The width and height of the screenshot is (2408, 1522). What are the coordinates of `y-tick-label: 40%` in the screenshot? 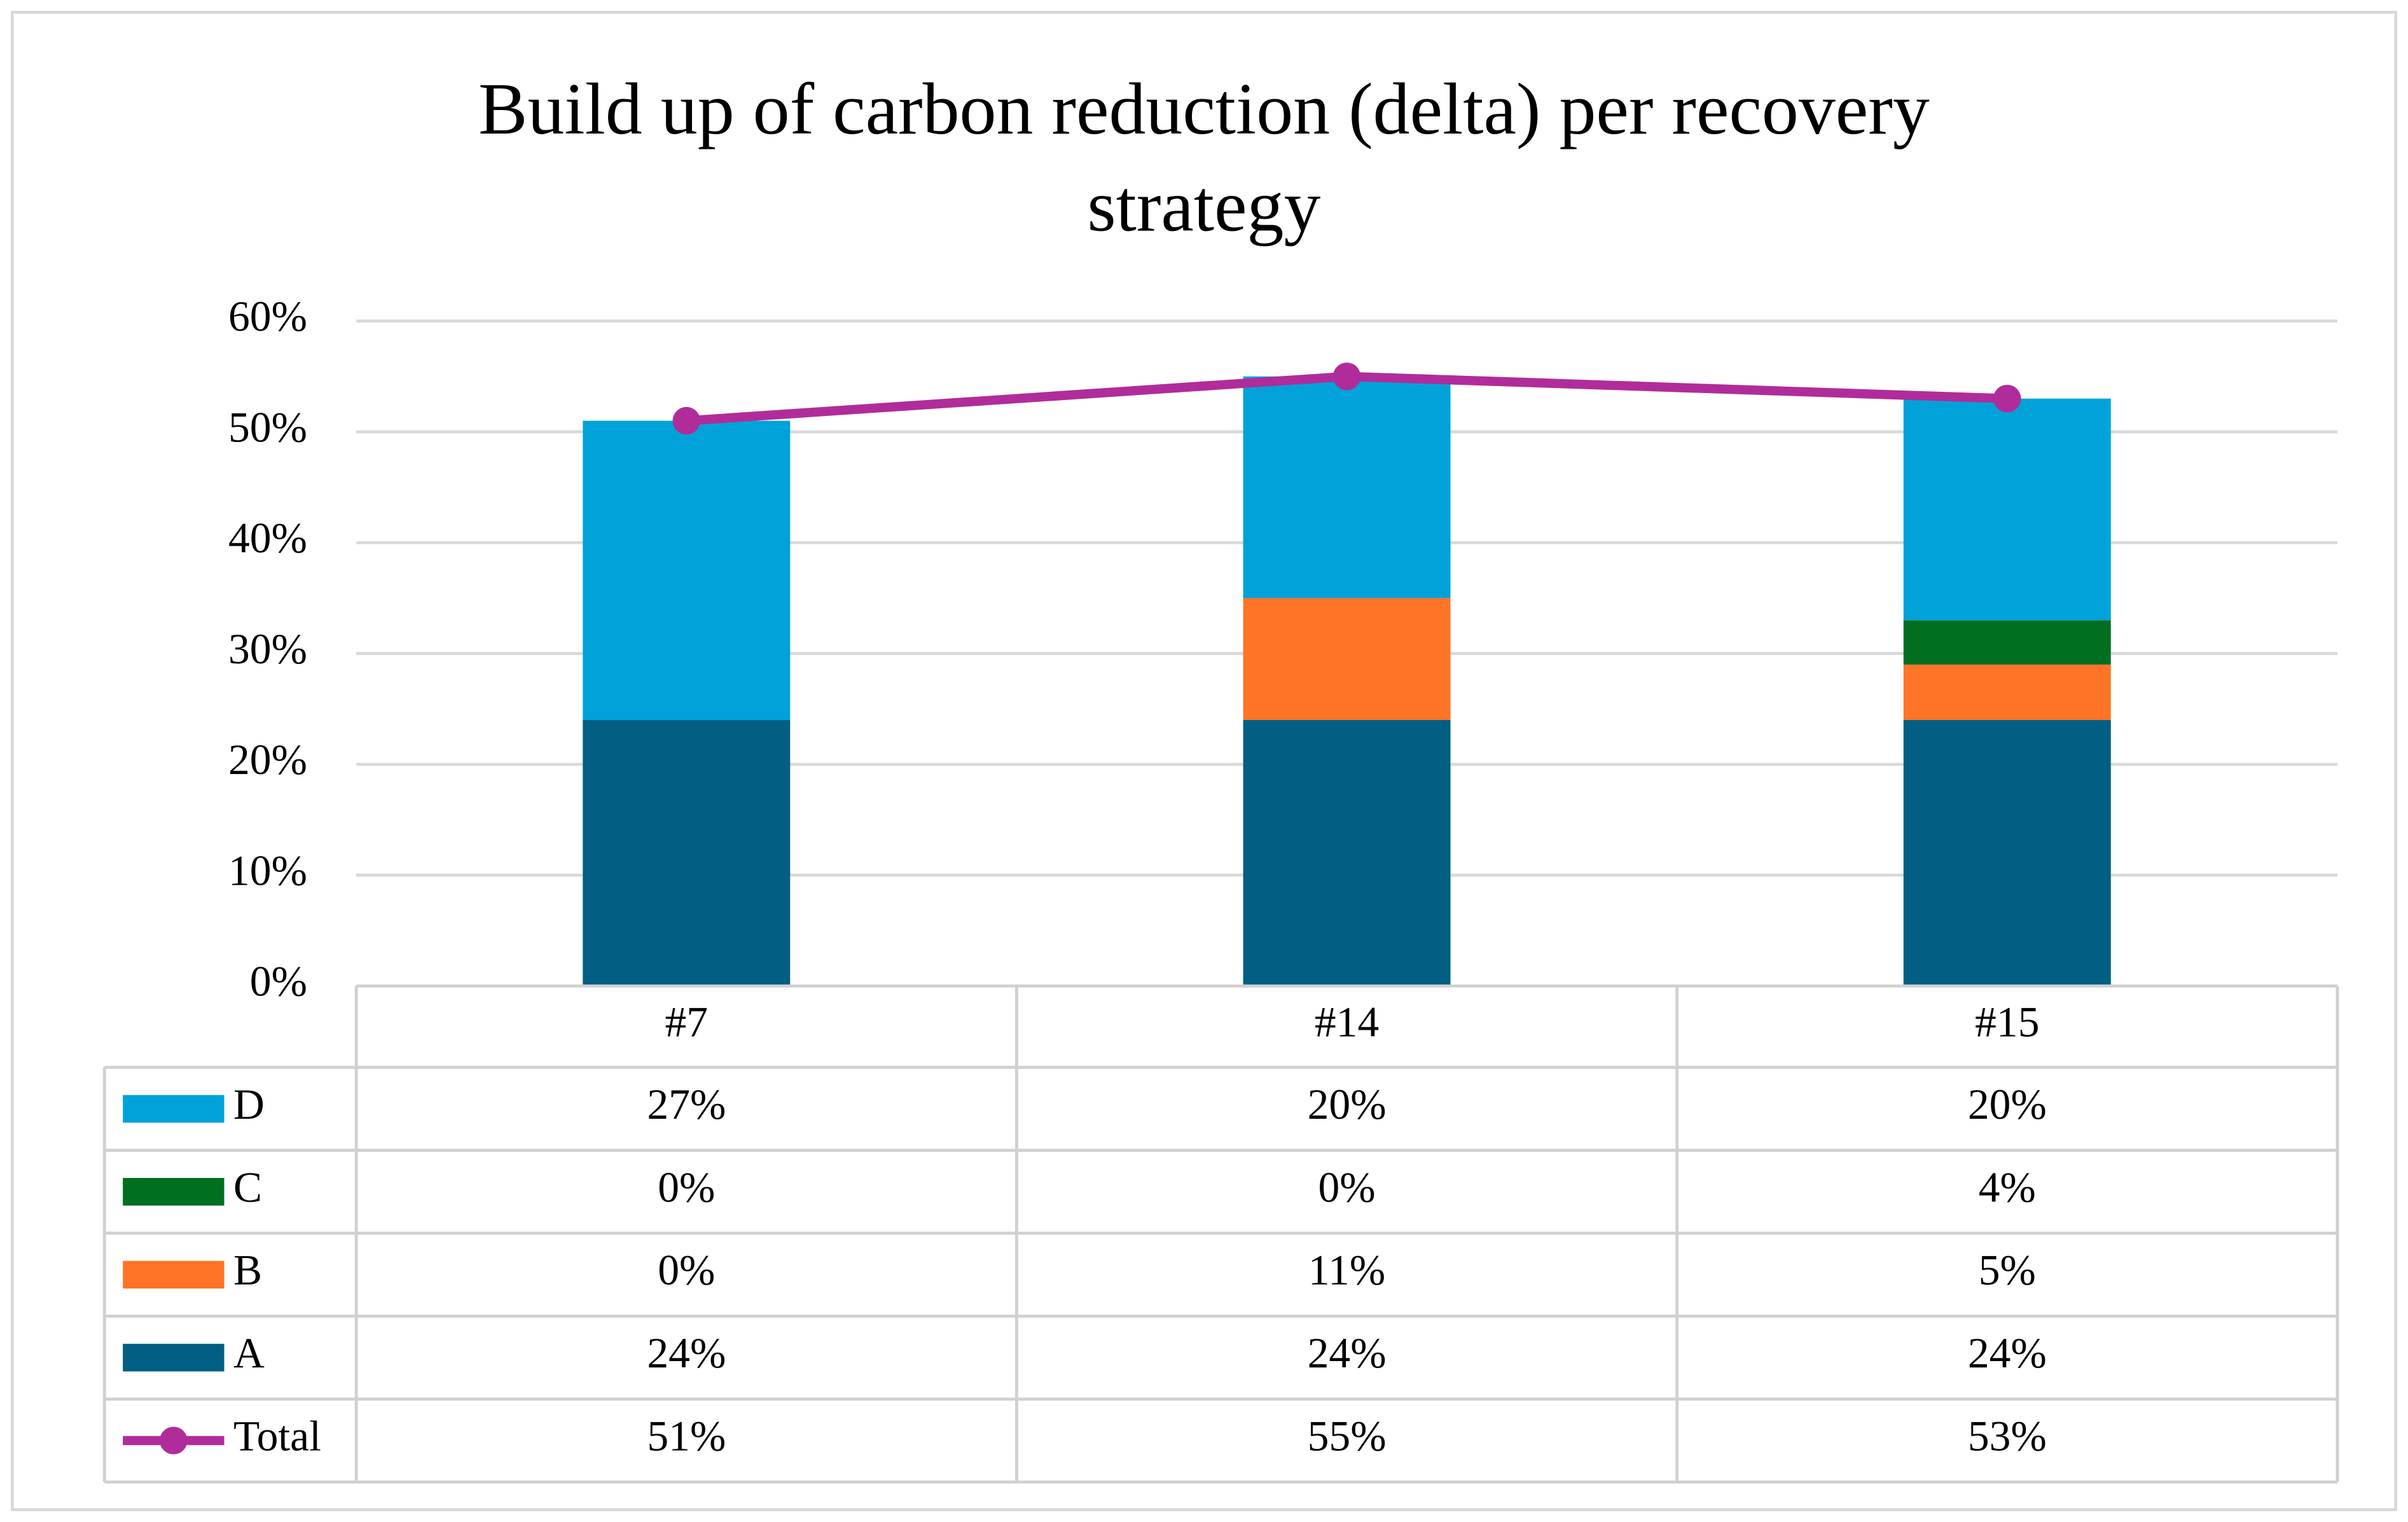 It's located at (267, 538).